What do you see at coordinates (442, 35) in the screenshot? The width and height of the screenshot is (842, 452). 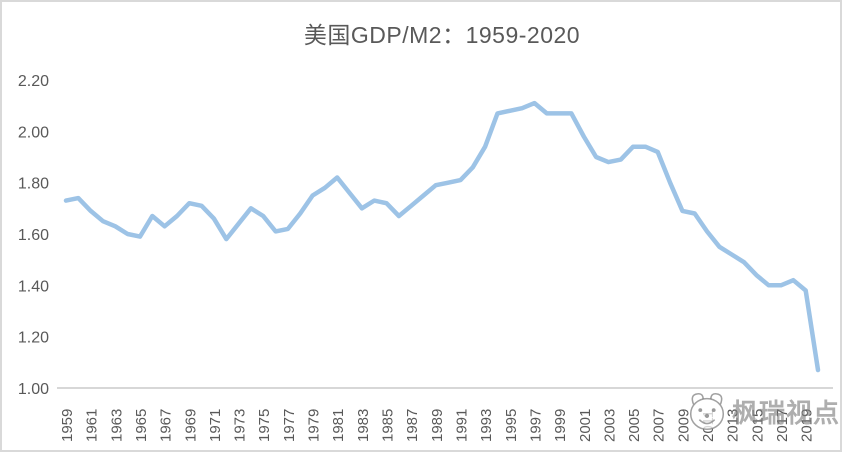 I see `chart-title: 美国GDP/M2：1959-2020` at bounding box center [442, 35].